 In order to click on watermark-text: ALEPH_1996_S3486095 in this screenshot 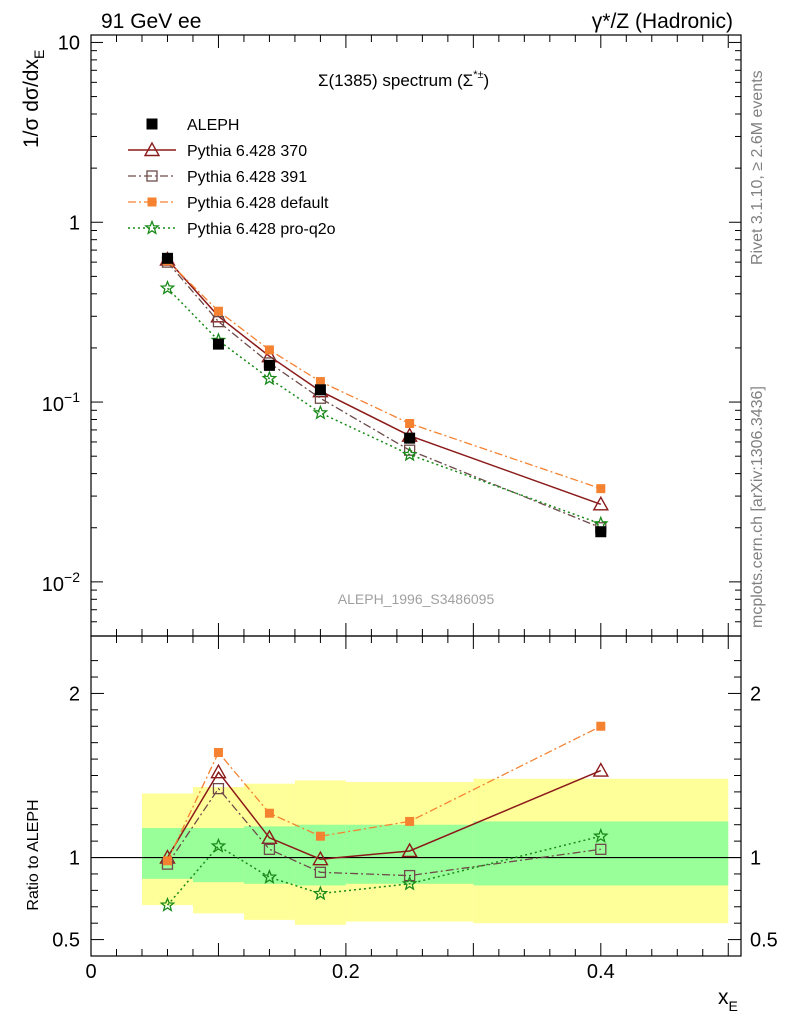, I will do `click(416, 599)`.